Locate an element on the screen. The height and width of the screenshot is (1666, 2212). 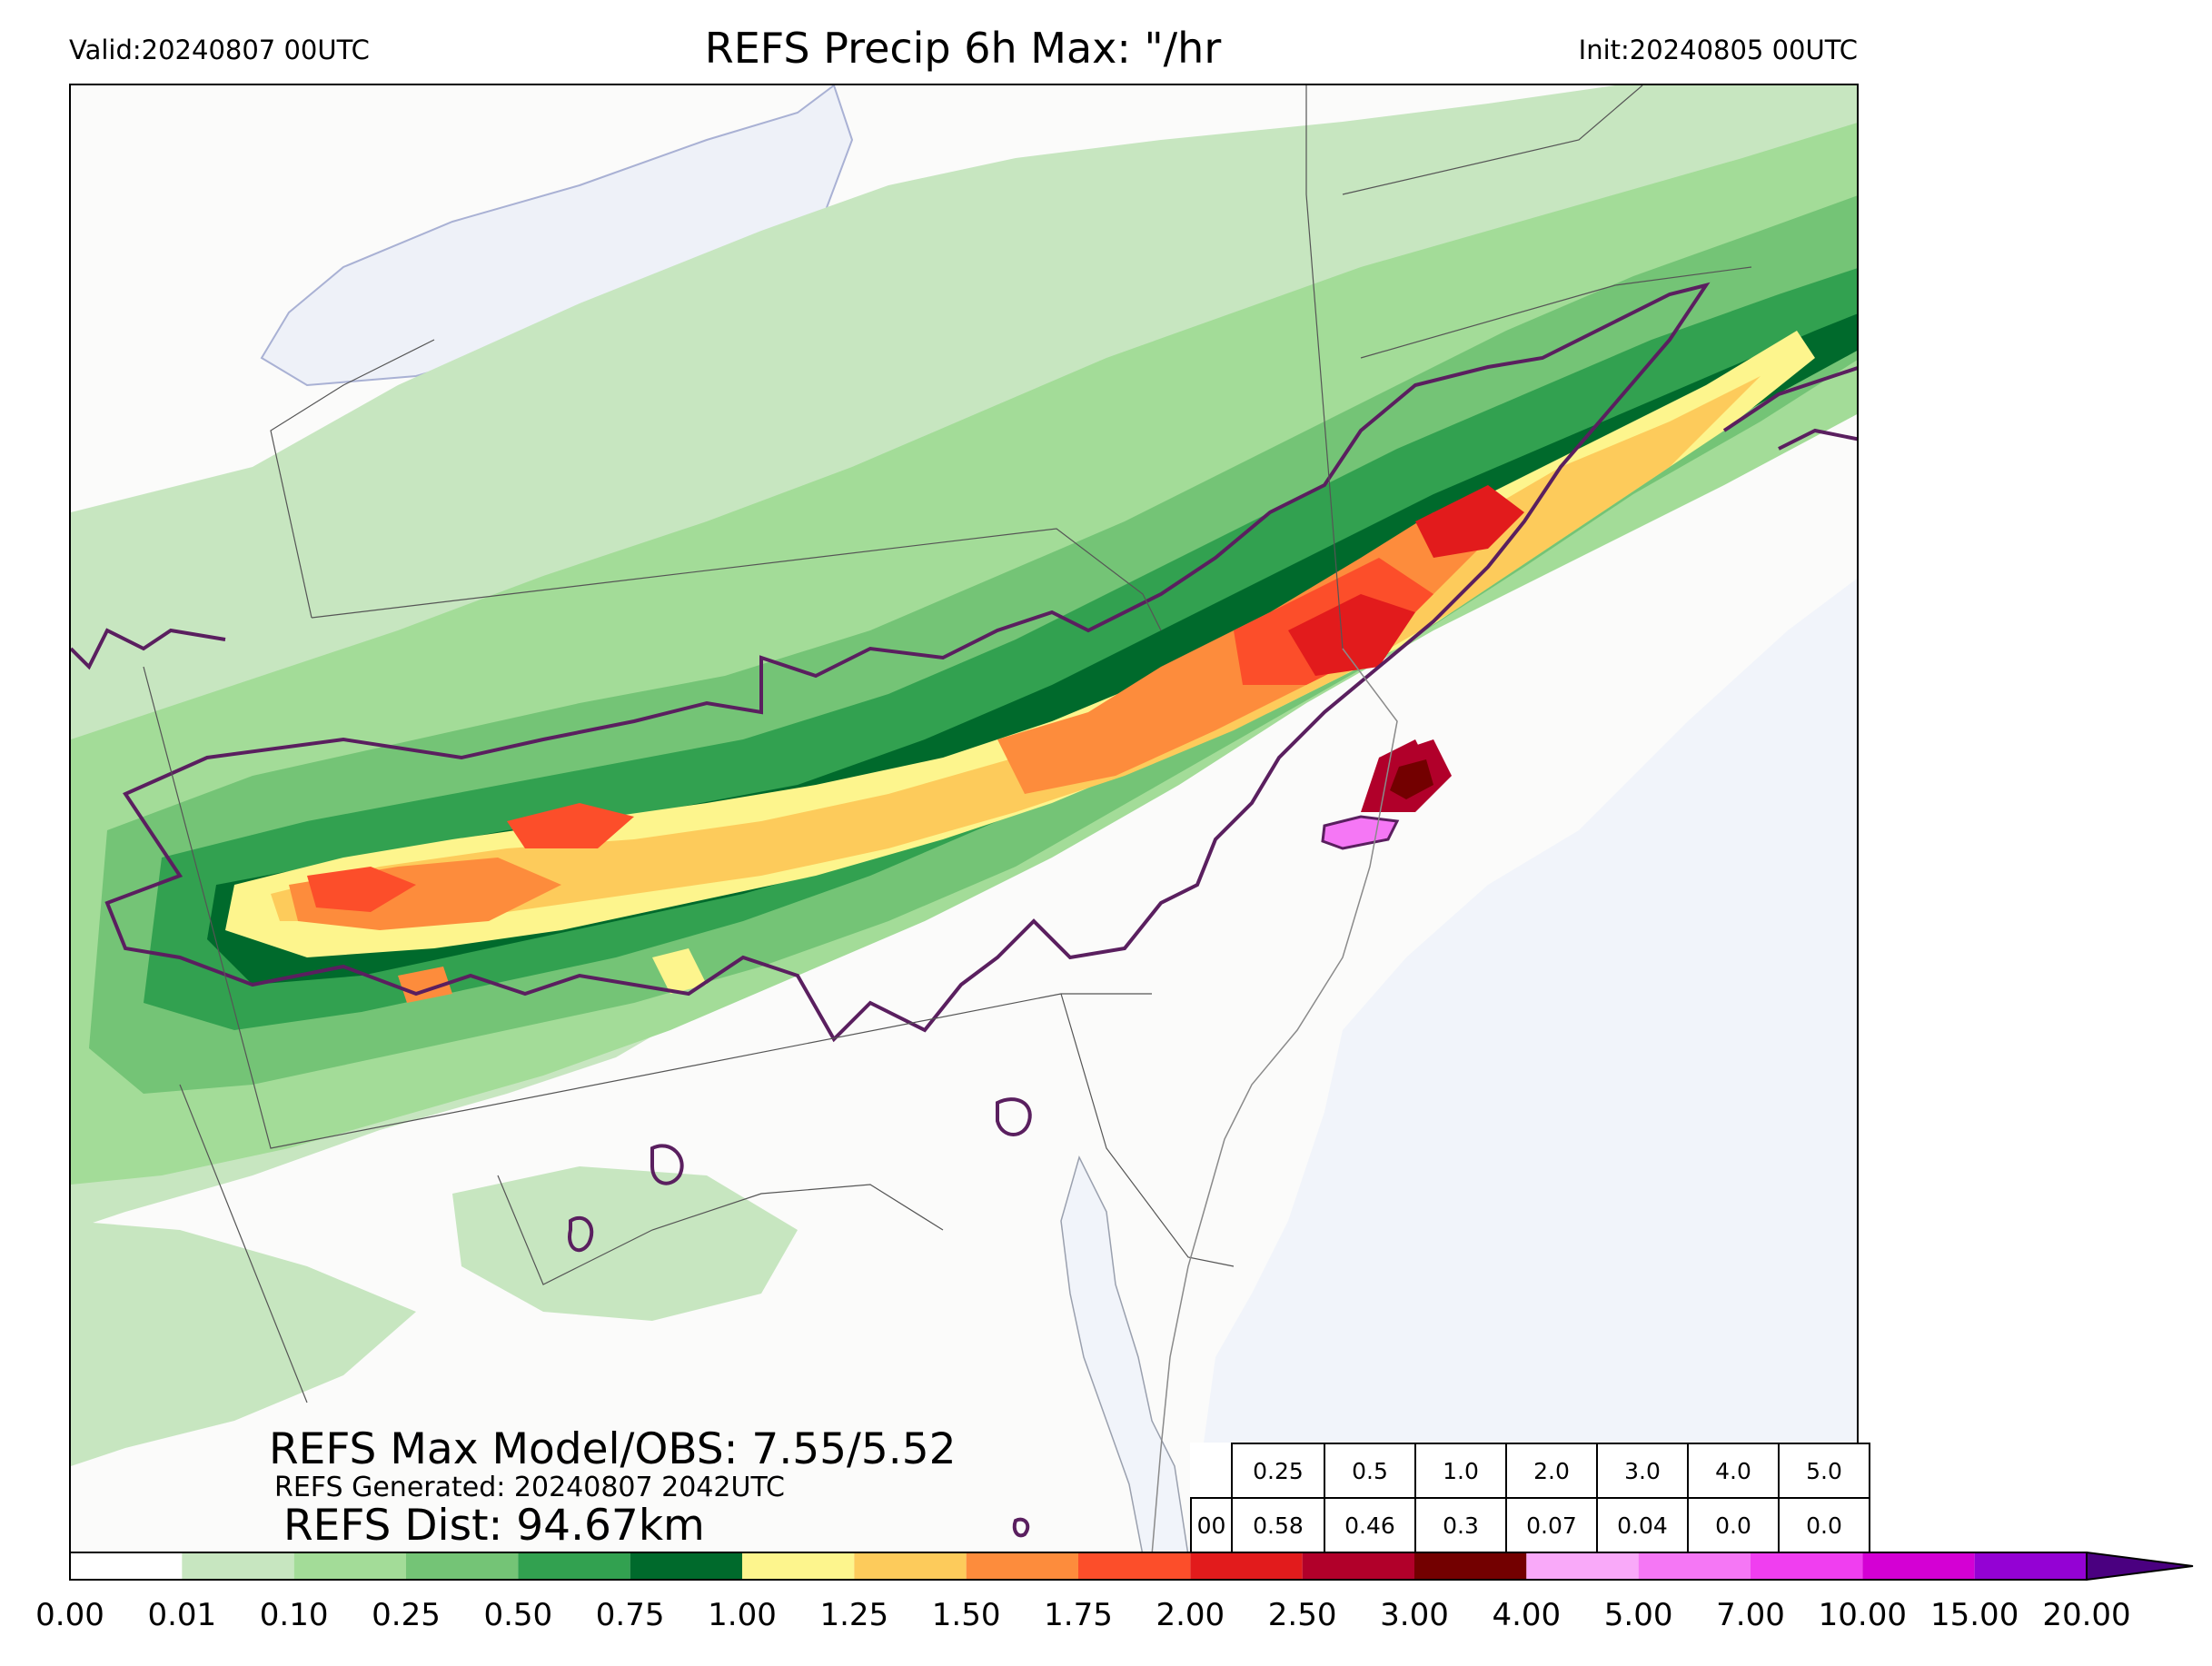
threshold-cell: 0.25 is located at coordinates (1278, 1471).